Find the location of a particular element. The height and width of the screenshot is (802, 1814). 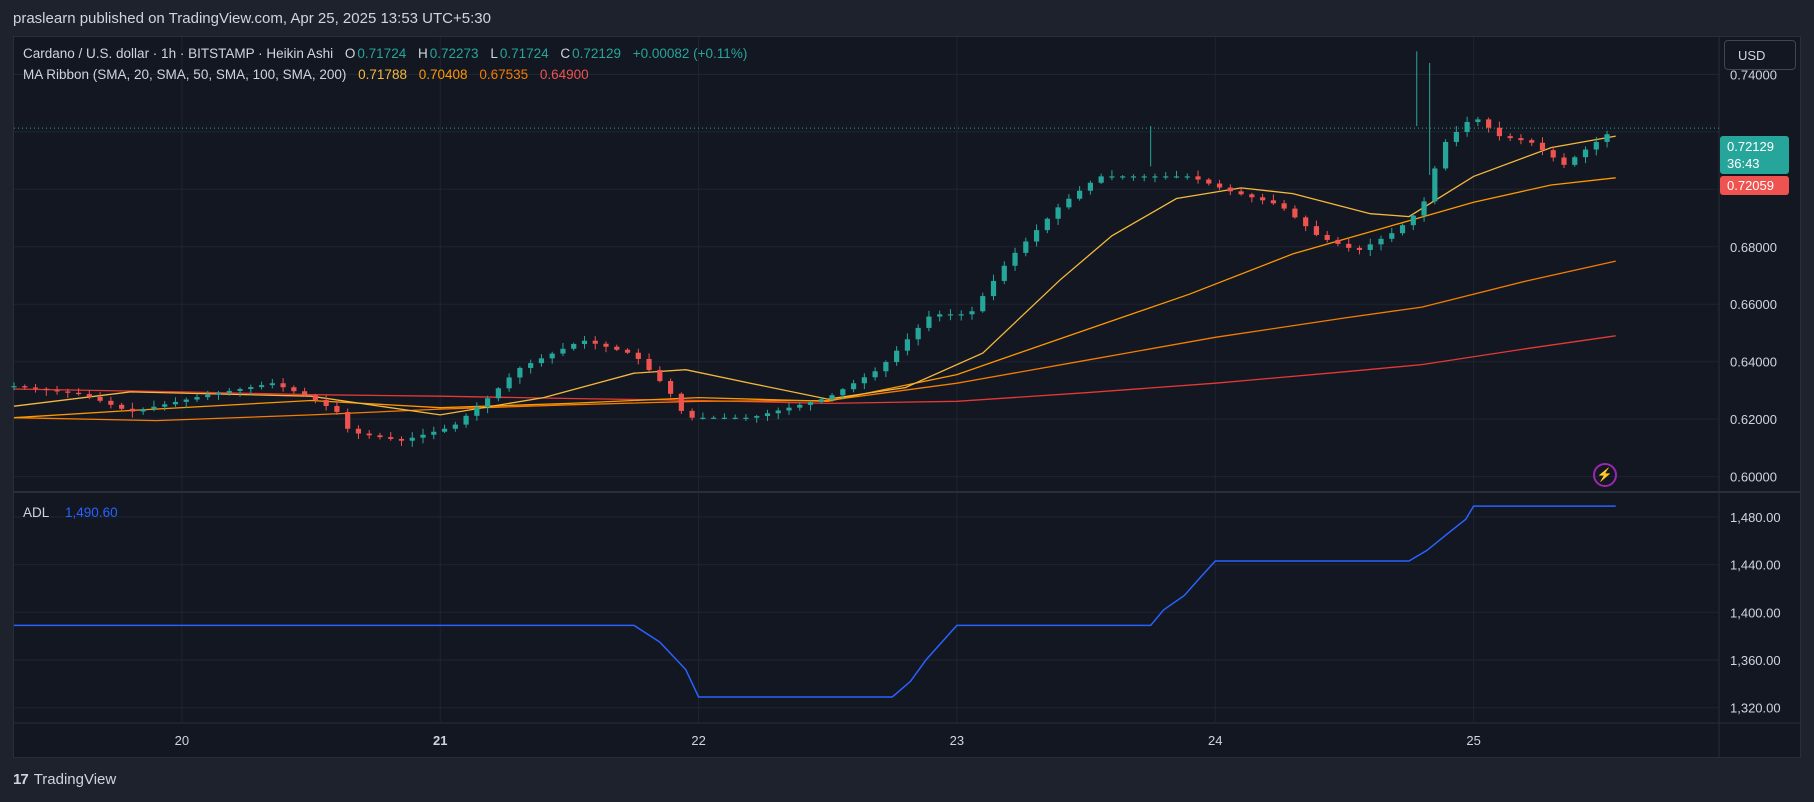

adl-tick-label: 1,320.00 is located at coordinates (1755, 708).